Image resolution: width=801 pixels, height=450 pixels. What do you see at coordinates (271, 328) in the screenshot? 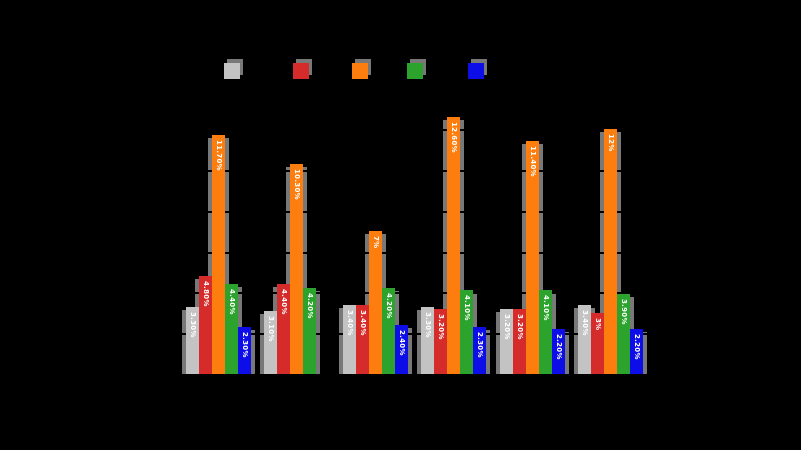
I see `bar-value-label: 3.10%` at bounding box center [271, 328].